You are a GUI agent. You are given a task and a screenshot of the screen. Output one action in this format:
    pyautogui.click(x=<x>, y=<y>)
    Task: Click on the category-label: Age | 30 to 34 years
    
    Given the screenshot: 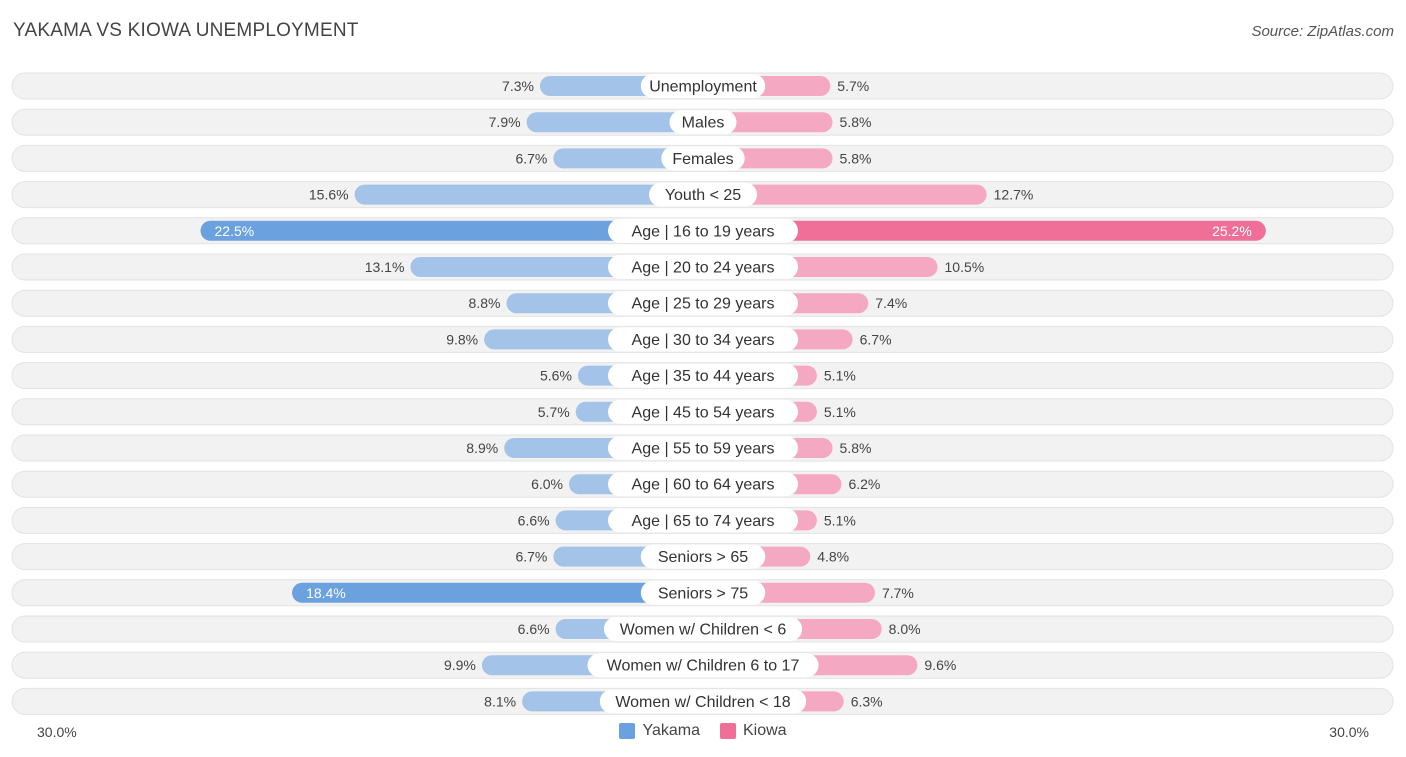 What is the action you would take?
    pyautogui.click(x=703, y=340)
    